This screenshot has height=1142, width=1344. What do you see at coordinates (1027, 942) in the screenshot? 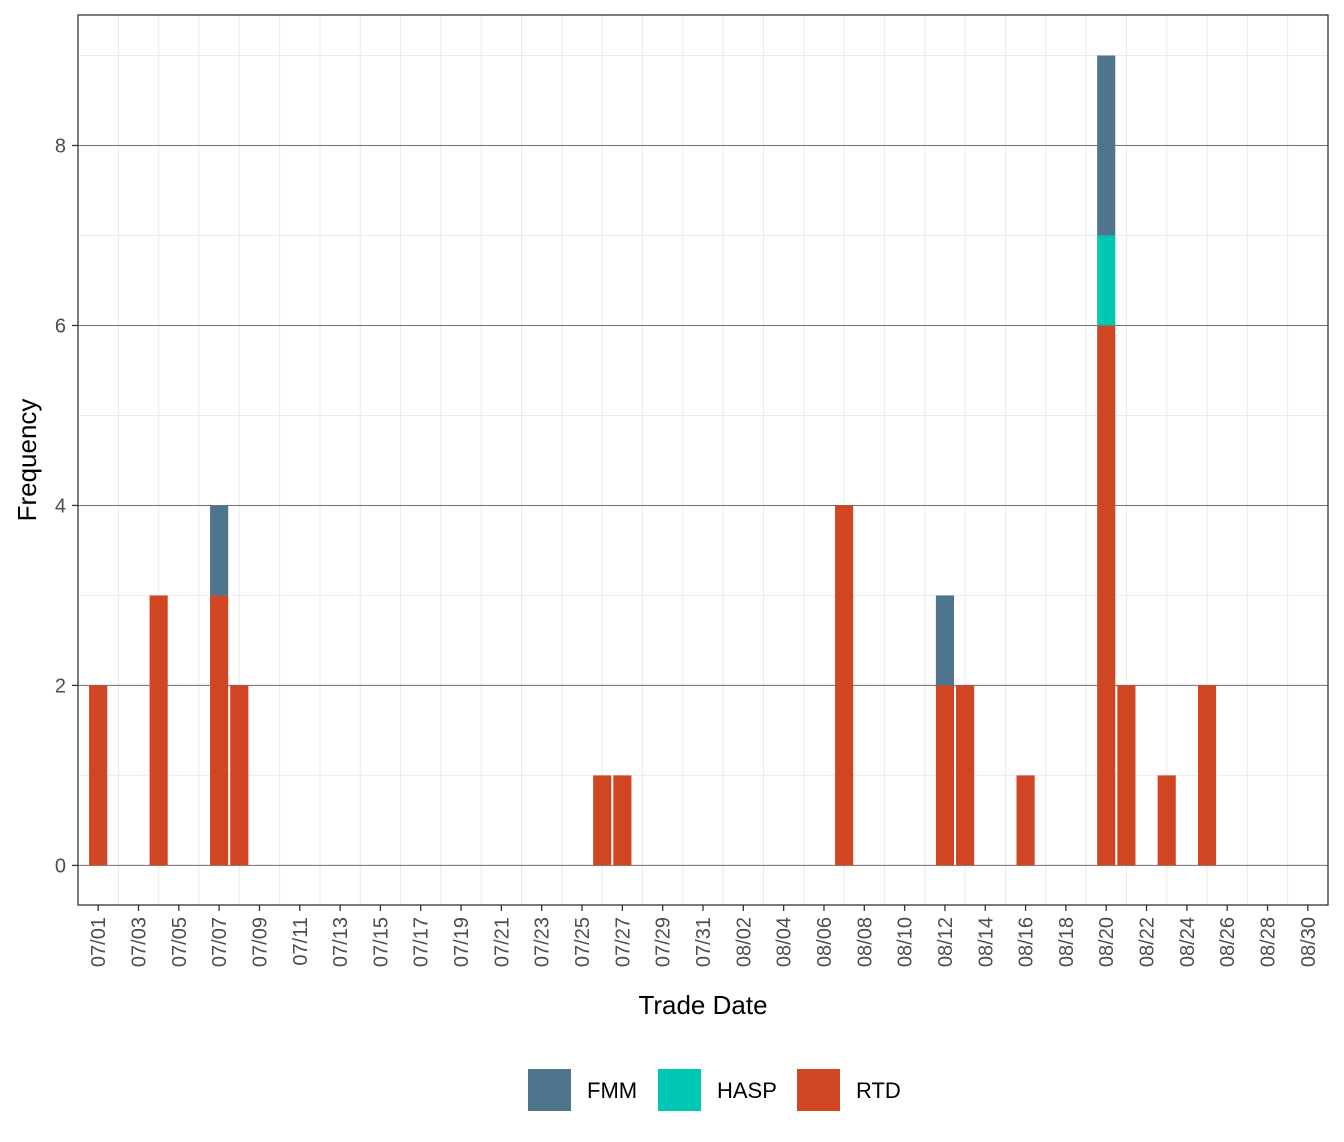
I see `x-tick-label: 08/16` at bounding box center [1027, 942].